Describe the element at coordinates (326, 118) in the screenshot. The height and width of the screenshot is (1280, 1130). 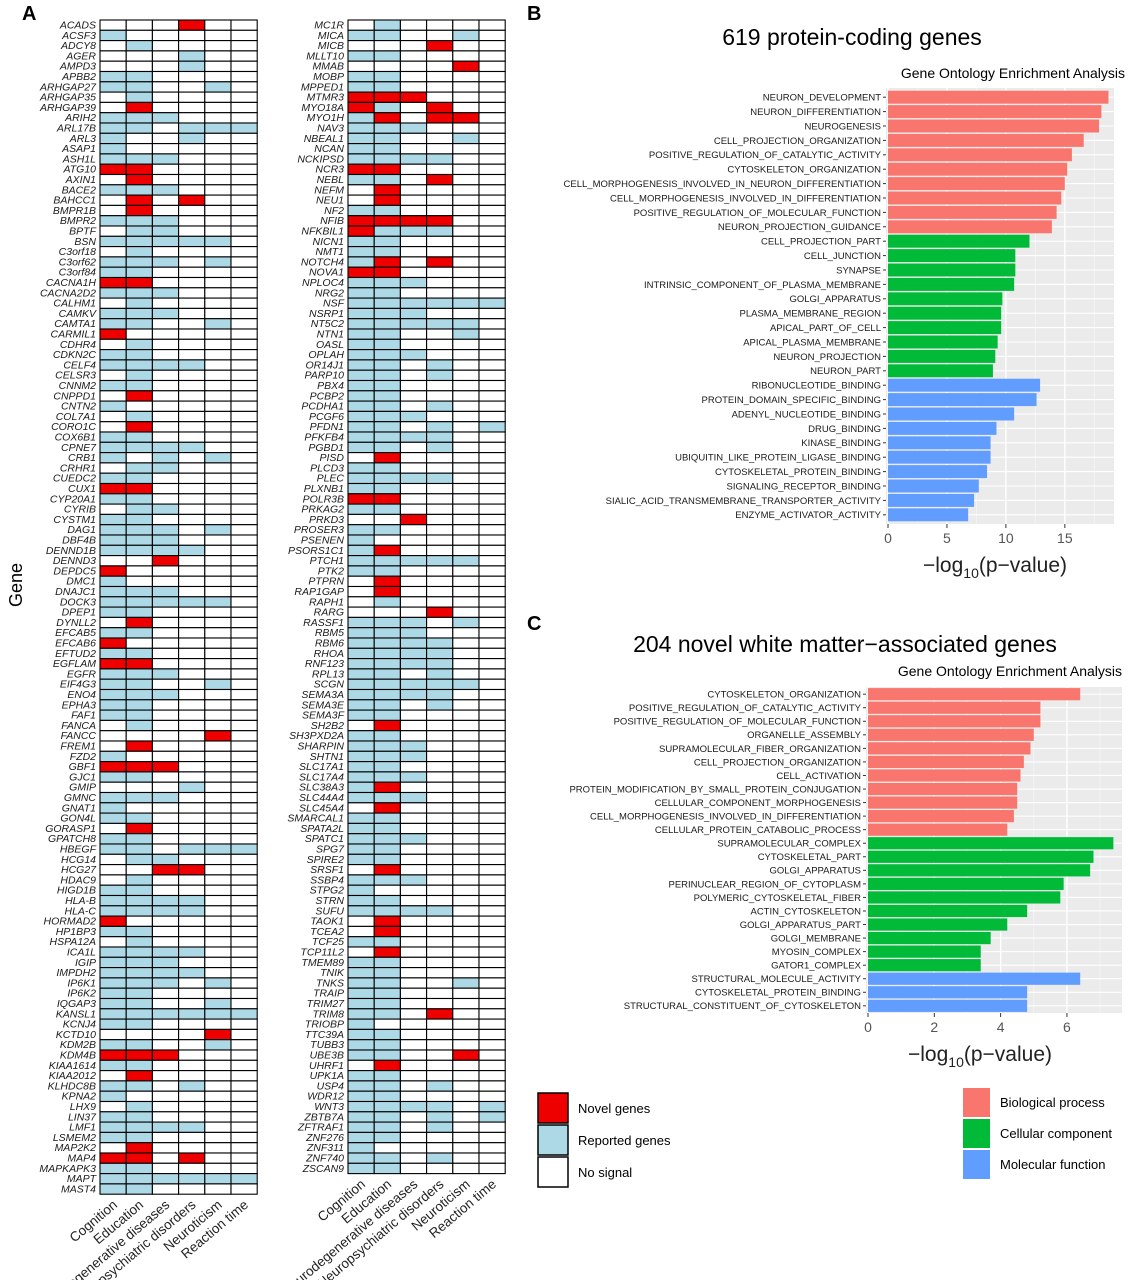
I see `gene-label: MYO1H` at that location.